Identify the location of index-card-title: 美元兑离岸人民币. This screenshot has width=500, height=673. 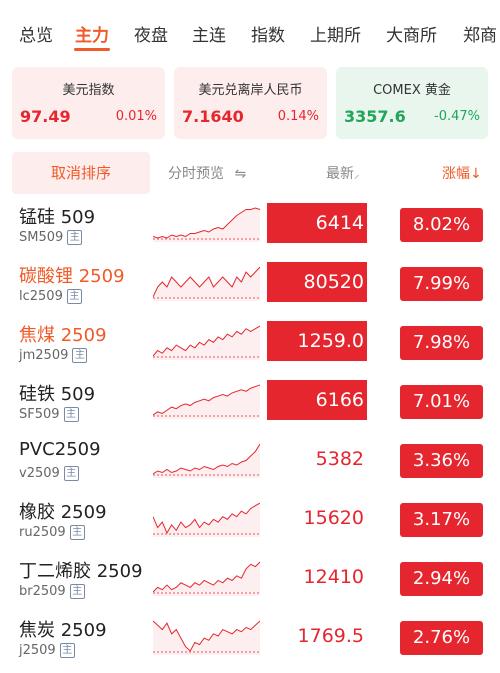
(250, 90).